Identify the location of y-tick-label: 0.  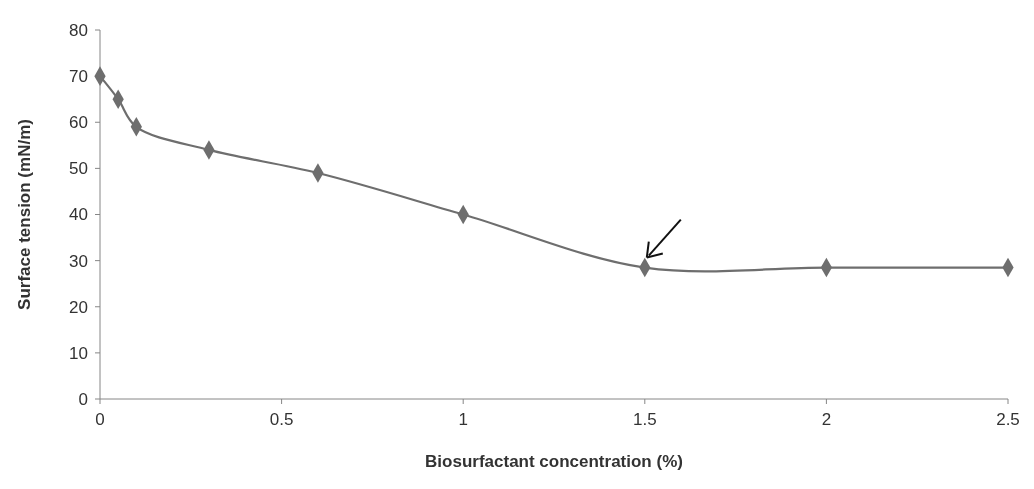
(83, 399).